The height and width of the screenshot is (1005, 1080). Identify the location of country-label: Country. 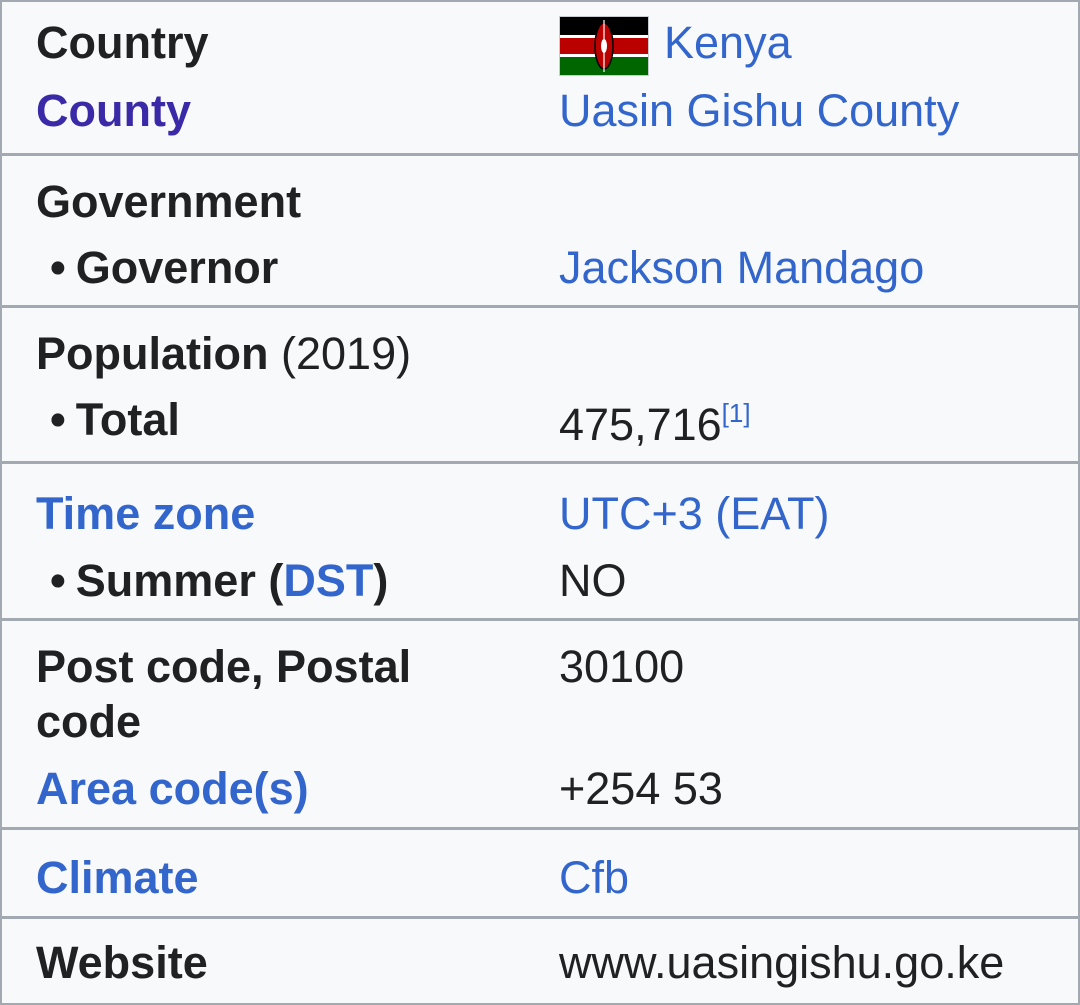
(122, 42).